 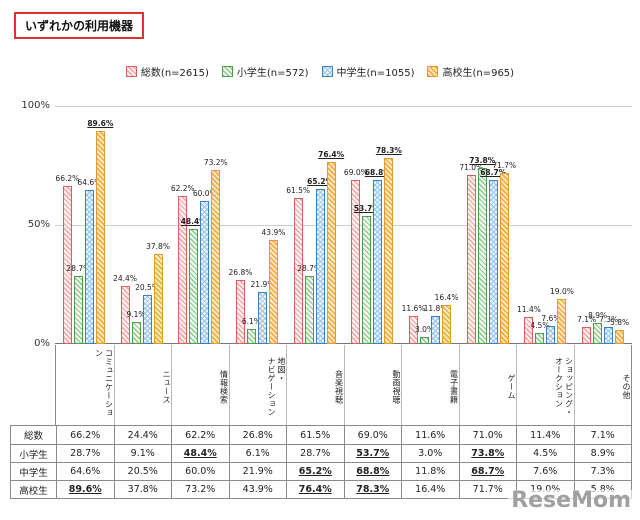 What do you see at coordinates (372, 385) in the screenshot?
I see `category-label-5: 動画視聴` at bounding box center [372, 385].